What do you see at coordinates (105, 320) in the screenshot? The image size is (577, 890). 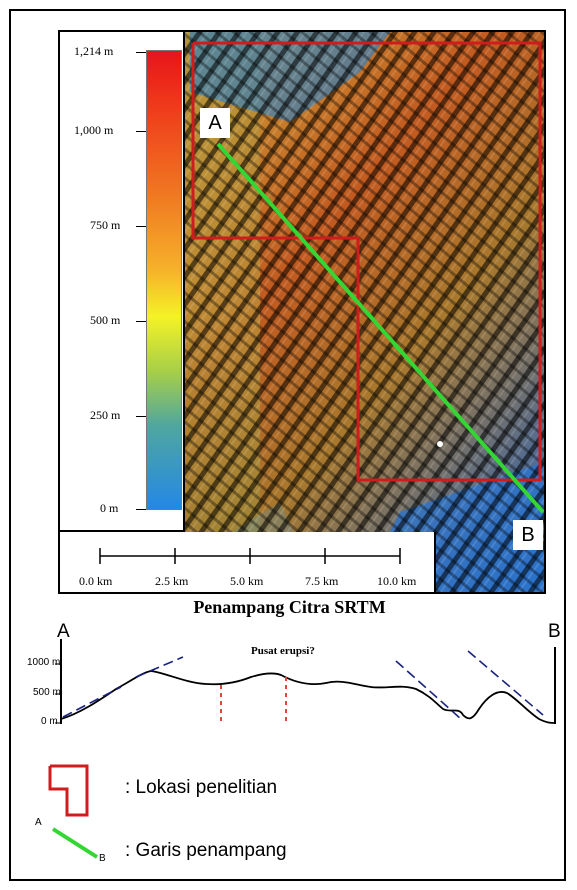 I see `colorbar-label-500: 500 m` at bounding box center [105, 320].